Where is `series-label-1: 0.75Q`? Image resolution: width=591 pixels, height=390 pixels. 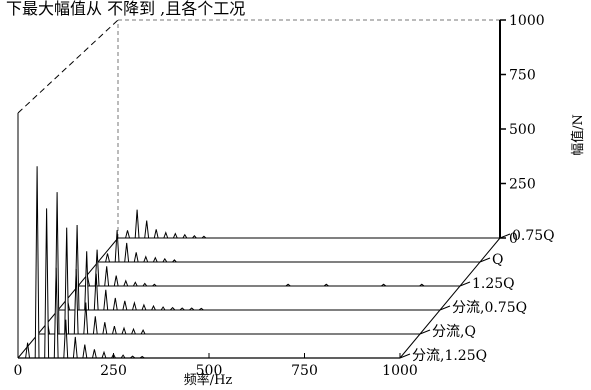
series-label-1: 0.75Q is located at coordinates (533, 236).